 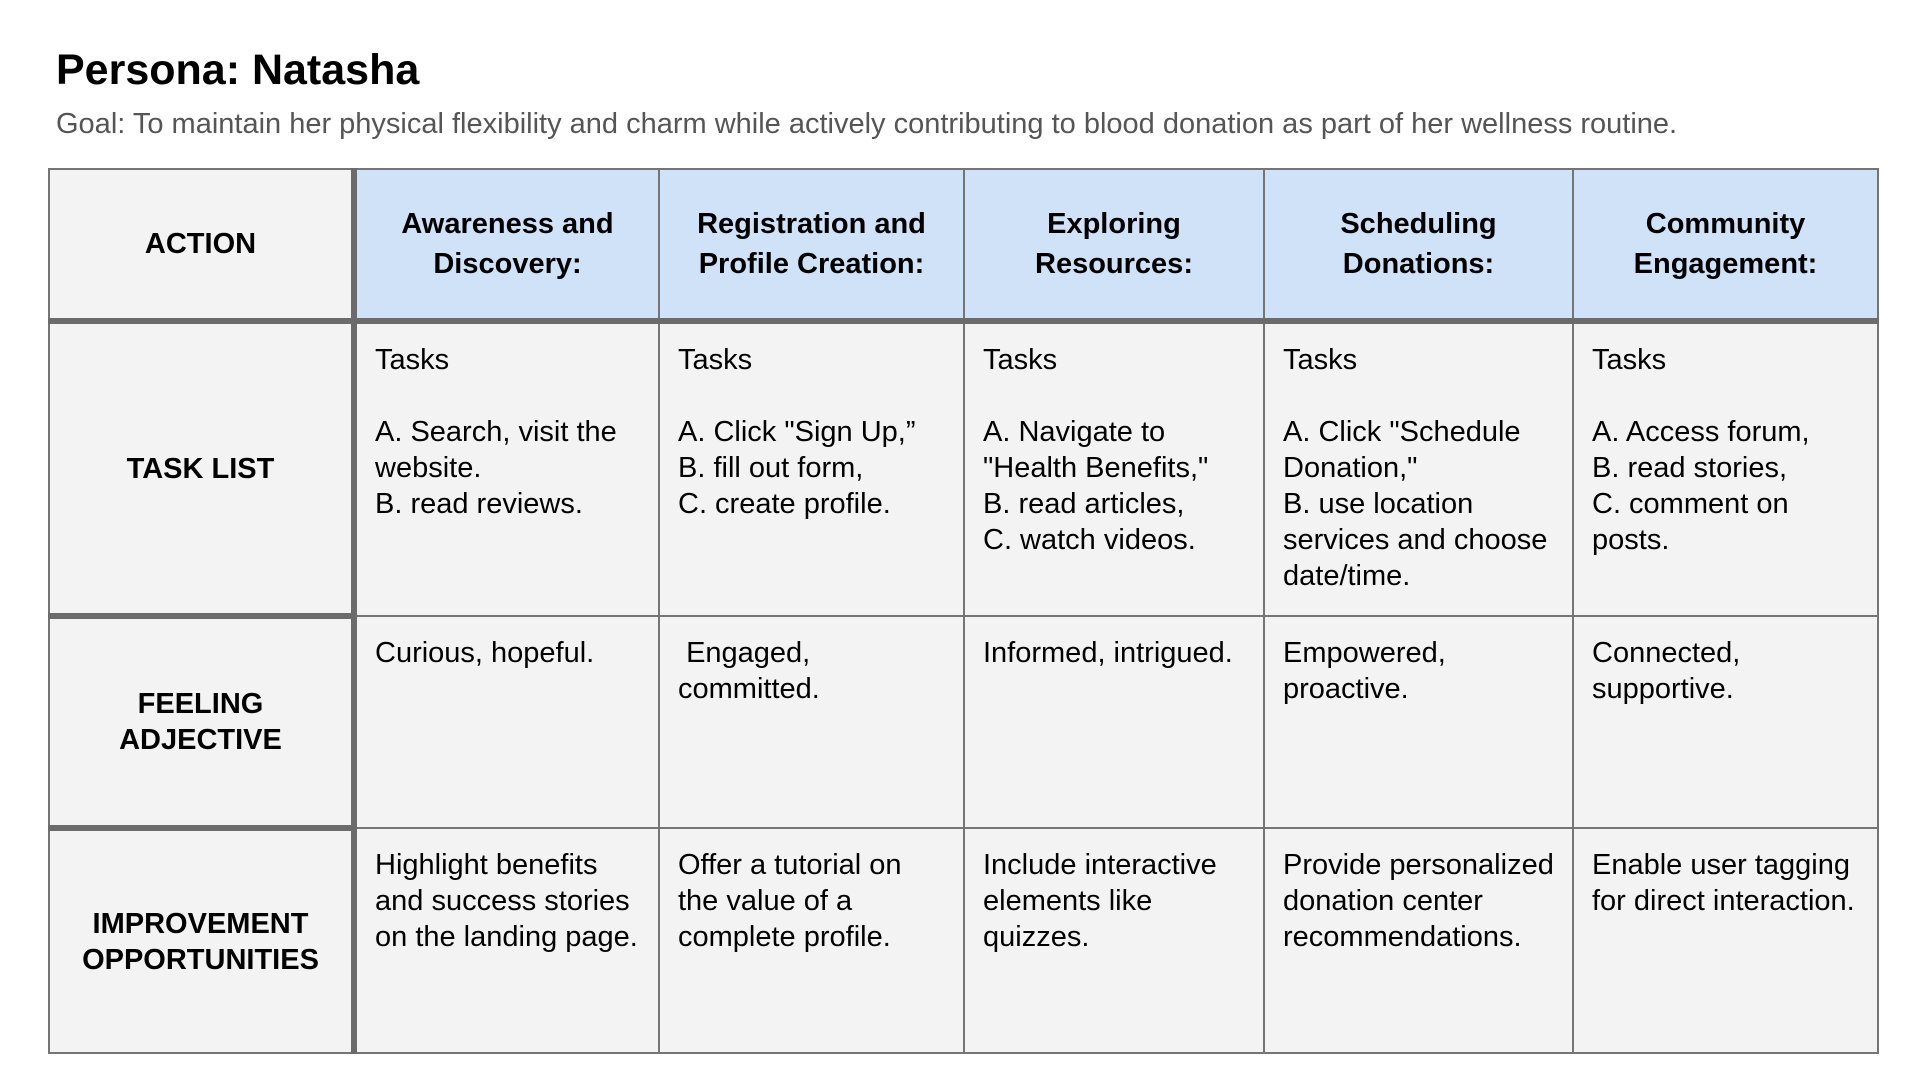 I want to click on page-title: Persona: Natasha, so click(x=238, y=70).